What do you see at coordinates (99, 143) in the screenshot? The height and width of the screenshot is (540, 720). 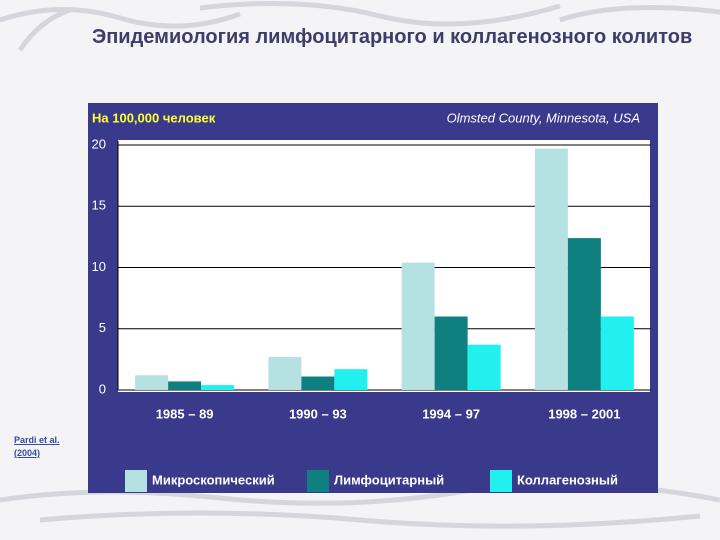 I see `y-tick-label: 20` at bounding box center [99, 143].